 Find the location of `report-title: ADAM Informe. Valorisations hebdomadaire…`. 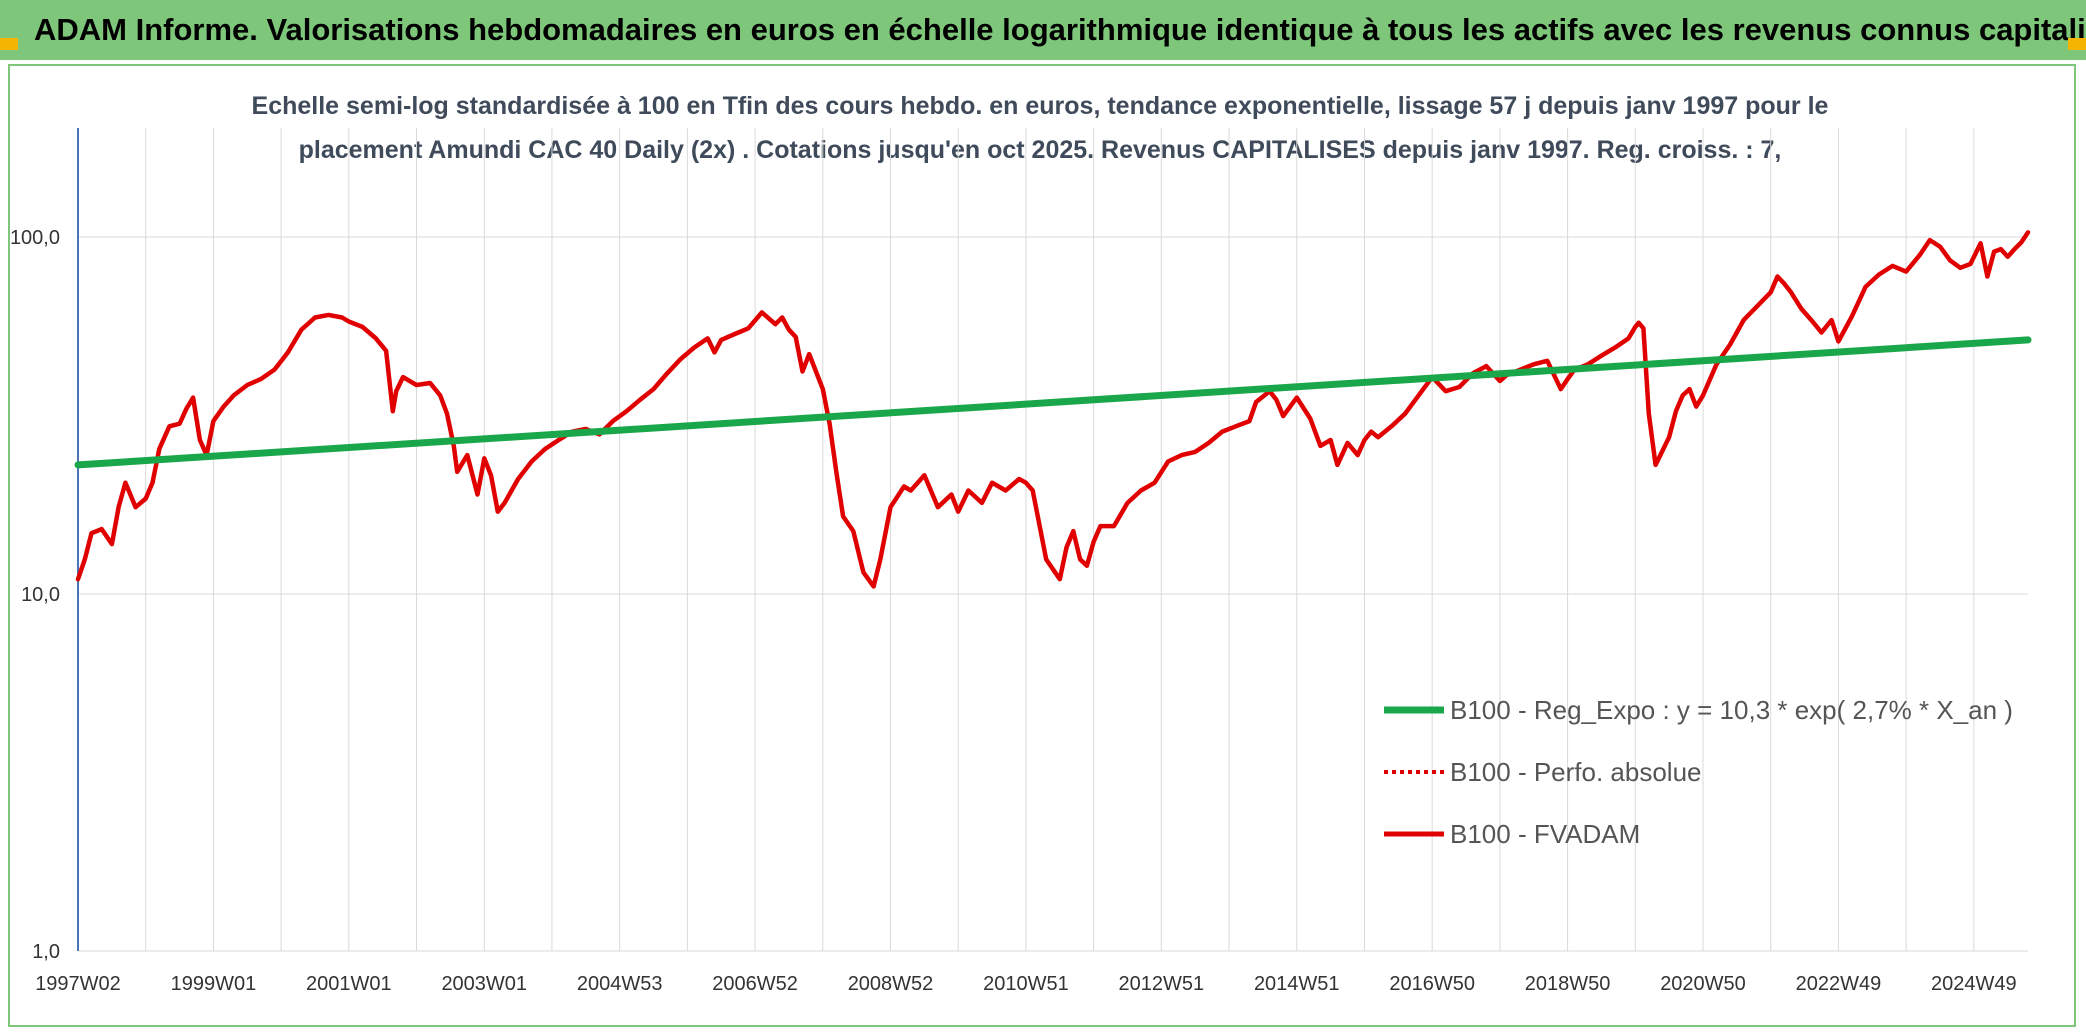

report-title: ADAM Informe. Valorisations hebdomadaire… is located at coordinates (1060, 29).